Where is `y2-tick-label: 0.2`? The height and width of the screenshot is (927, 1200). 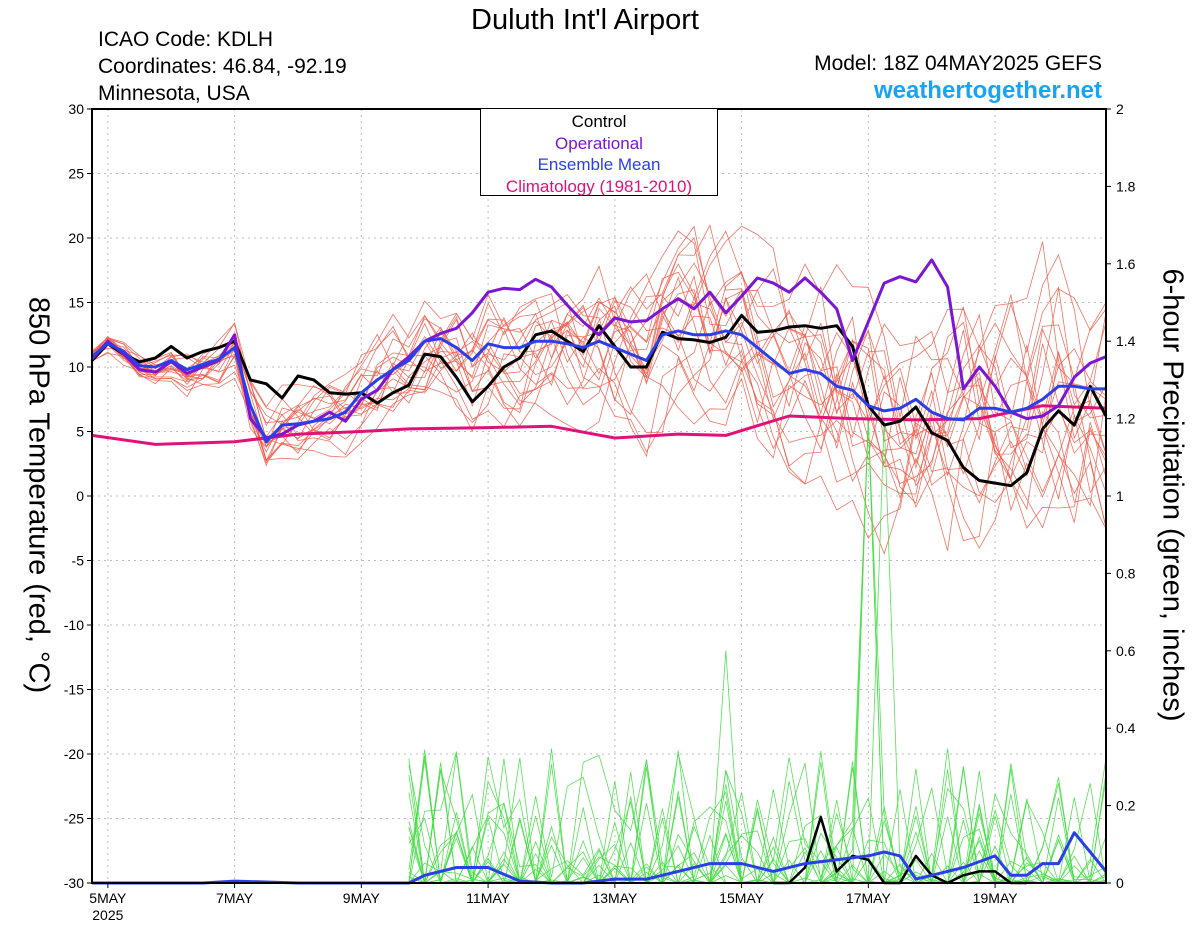
y2-tick-label: 0.2 is located at coordinates (1126, 806).